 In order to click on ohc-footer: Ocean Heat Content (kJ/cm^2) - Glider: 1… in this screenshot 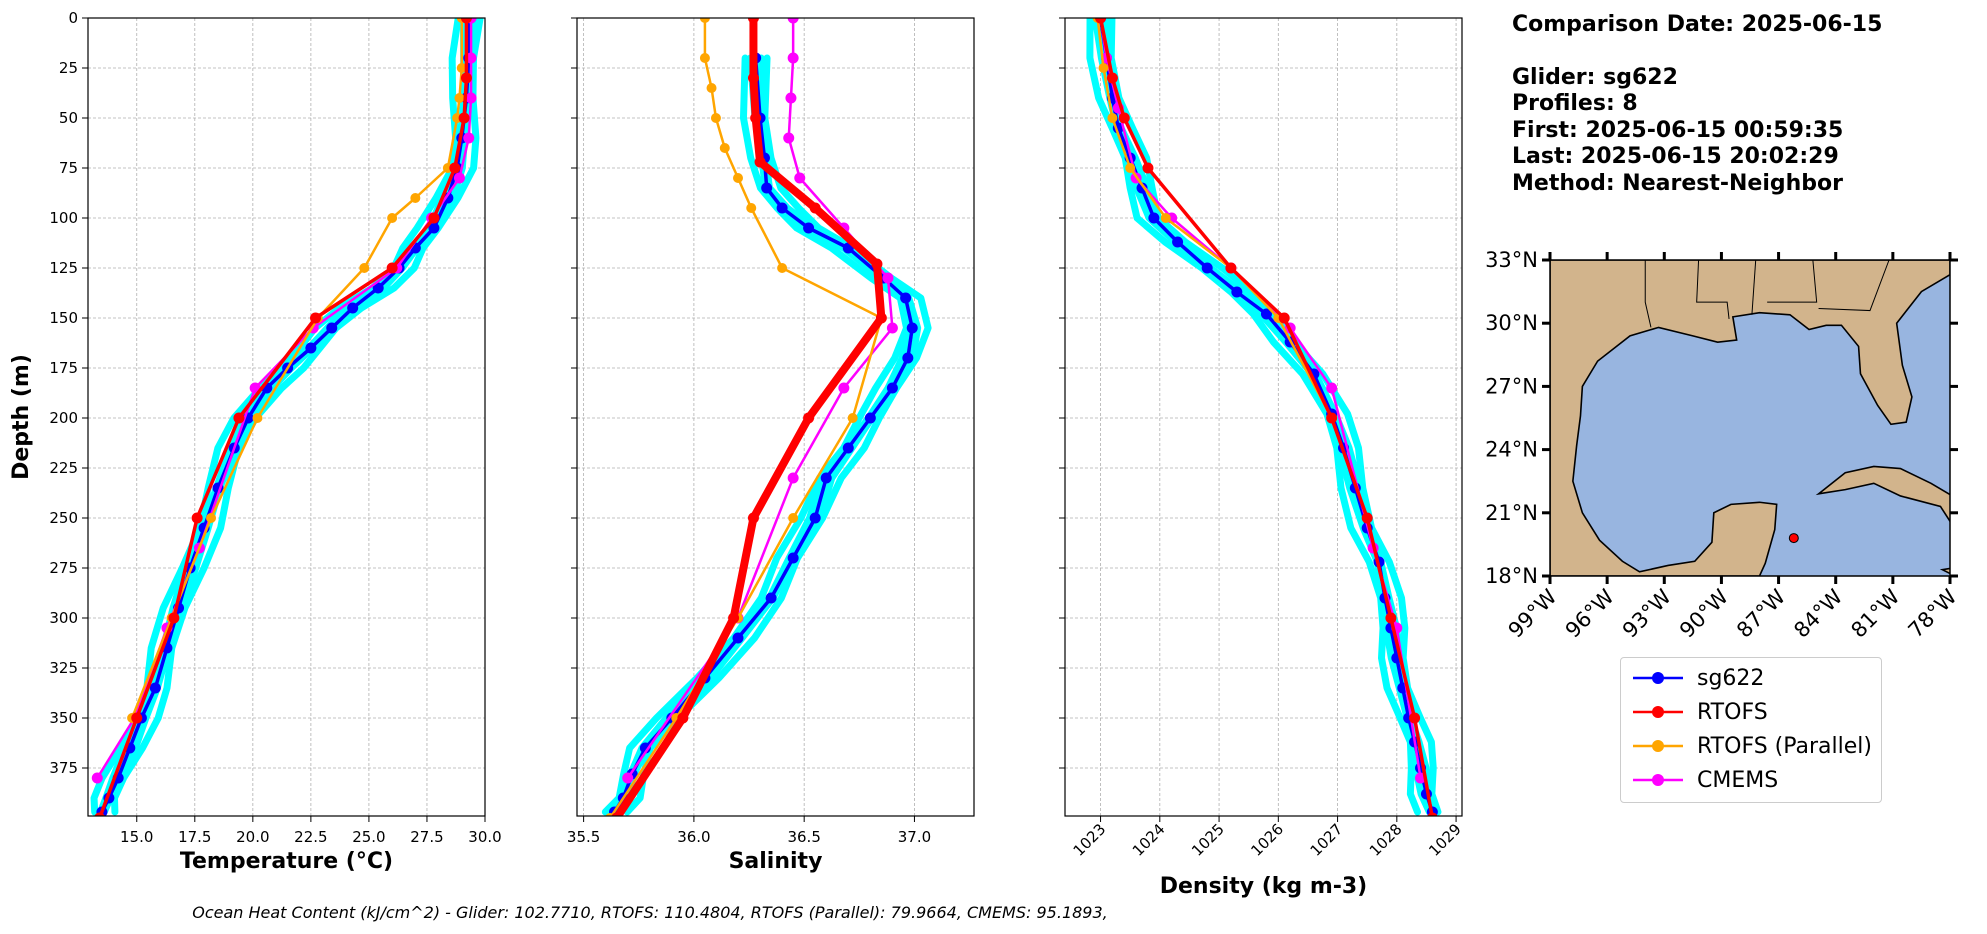, I will do `click(650, 912)`.